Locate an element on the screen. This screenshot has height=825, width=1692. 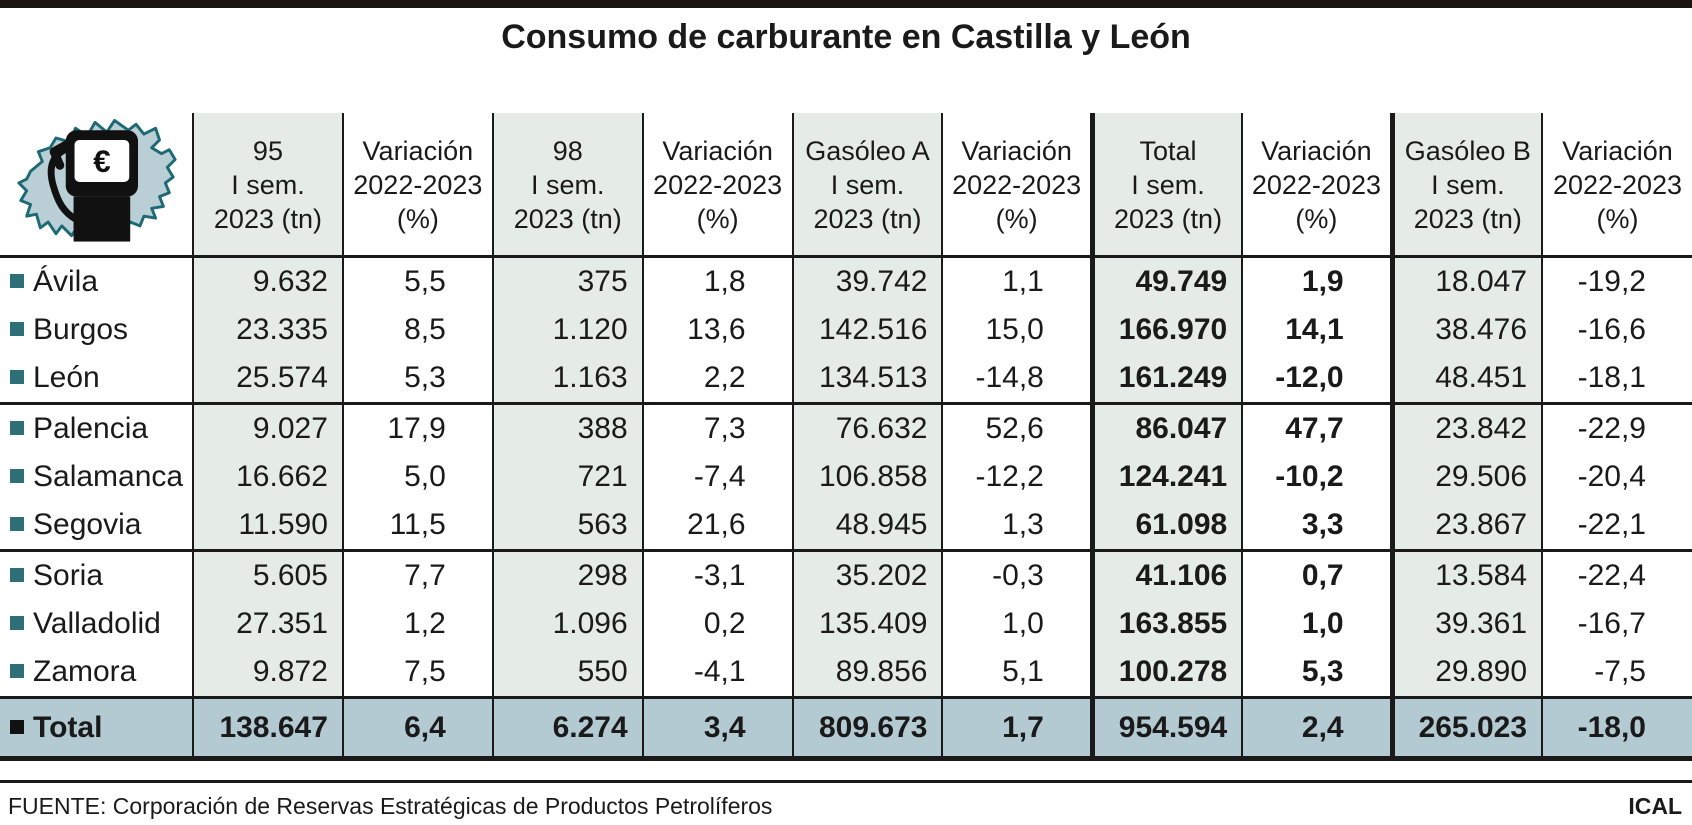
table-cell: 1,0 is located at coordinates (1017, 624).